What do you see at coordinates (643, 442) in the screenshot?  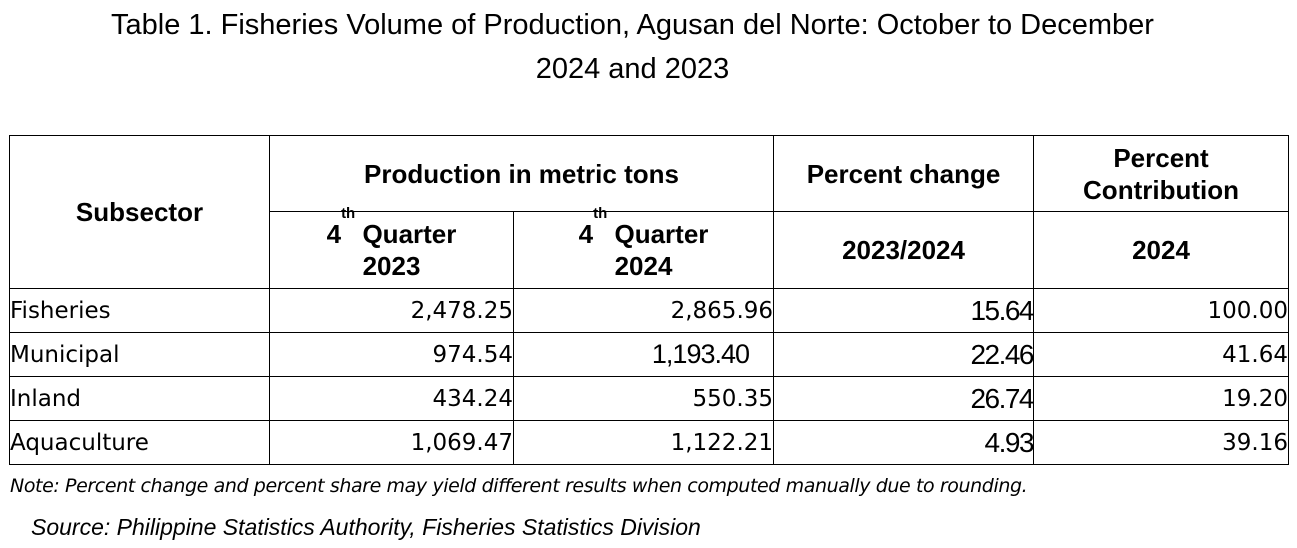 I see `cell-q4-2024: 1,122.21` at bounding box center [643, 442].